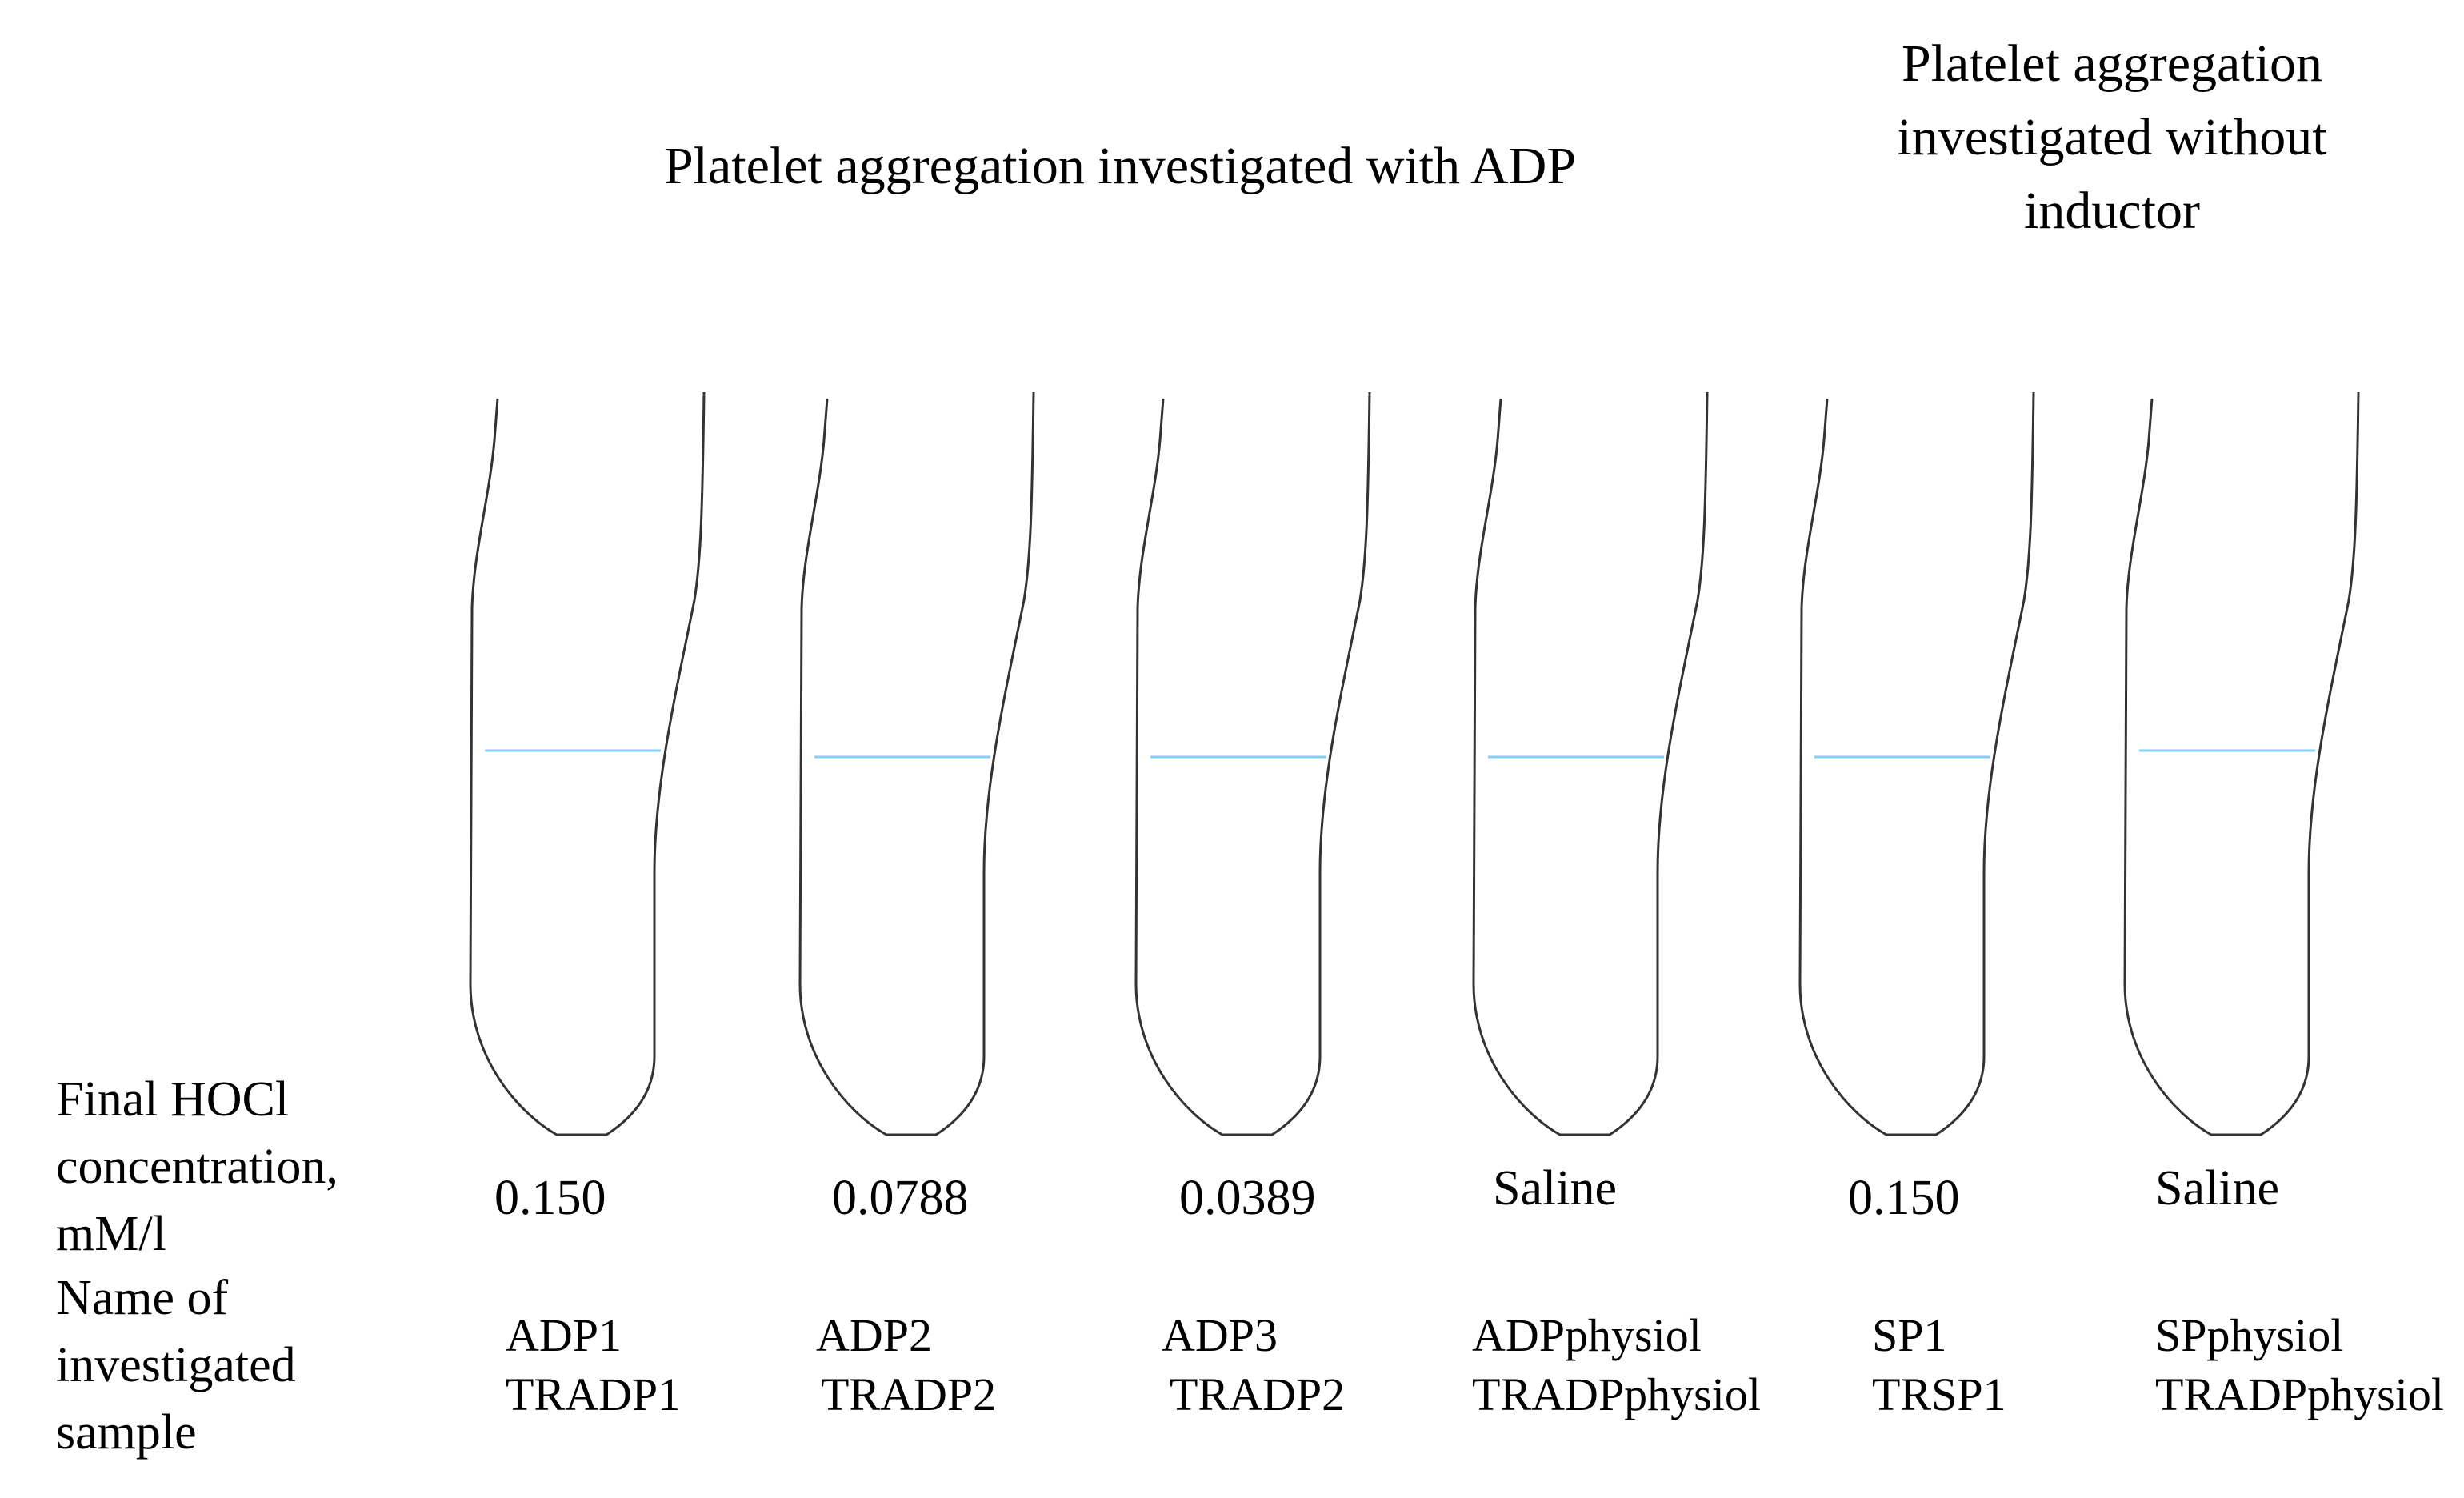 Image resolution: width=2464 pixels, height=1498 pixels. Describe the element at coordinates (900, 1198) in the screenshot. I see `tube-2-concentration: 0.0788` at that location.